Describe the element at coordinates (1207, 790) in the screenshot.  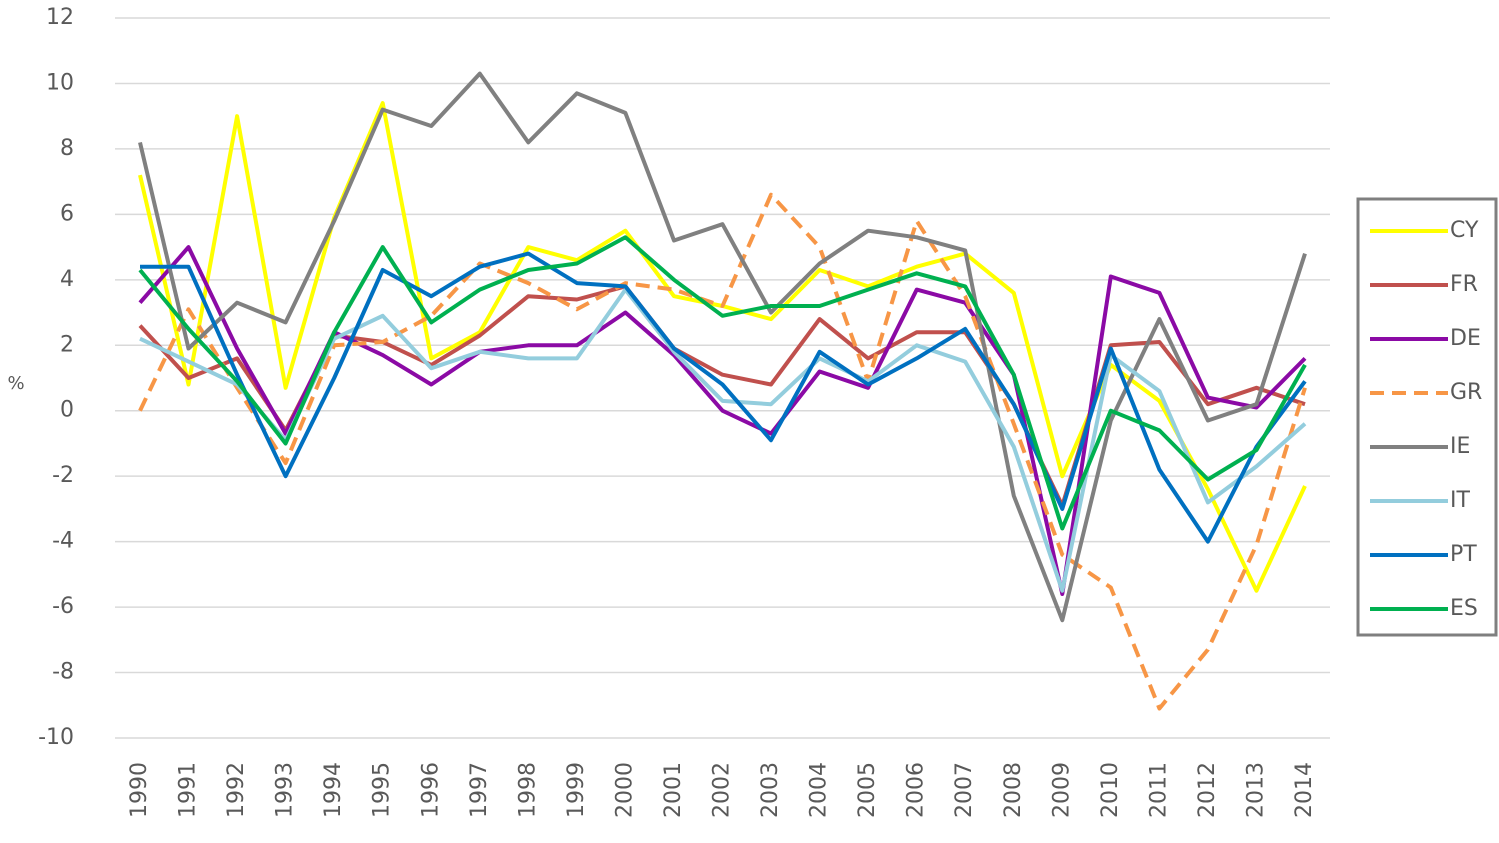
I see `x-tick-label: 2012` at that location.